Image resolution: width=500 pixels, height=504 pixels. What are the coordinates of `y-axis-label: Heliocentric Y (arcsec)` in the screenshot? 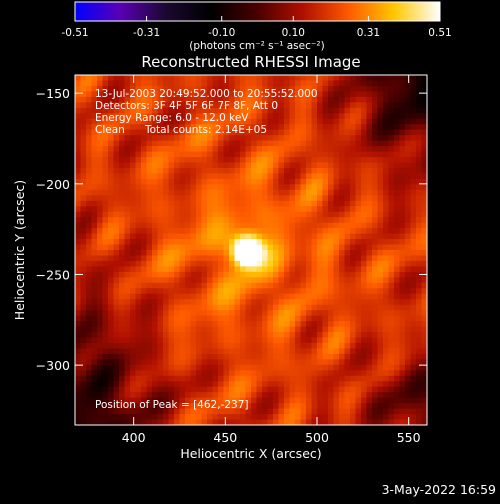 It's located at (19, 250).